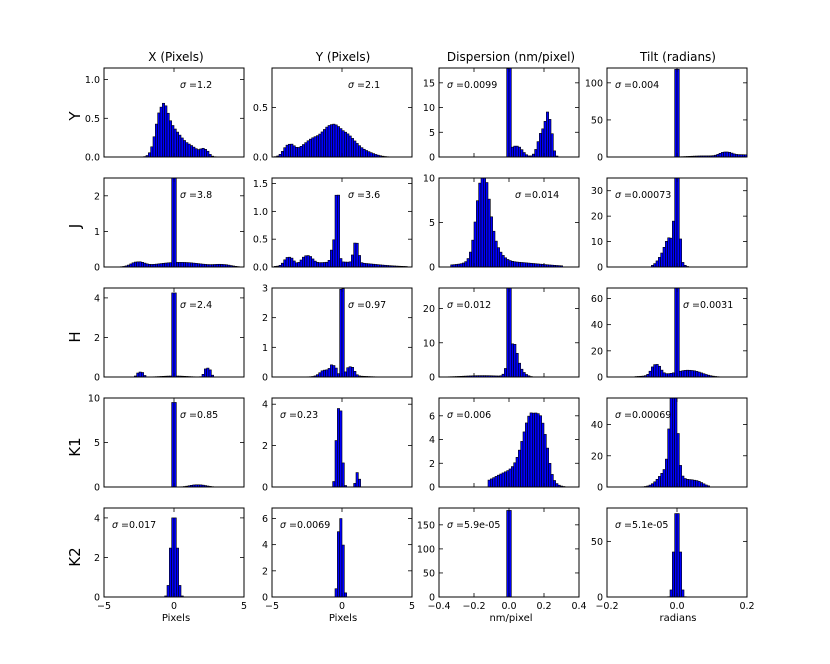 The height and width of the screenshot is (664, 830). I want to click on column-title-dispersion: Dispersion (nm/pixel), so click(511, 57).